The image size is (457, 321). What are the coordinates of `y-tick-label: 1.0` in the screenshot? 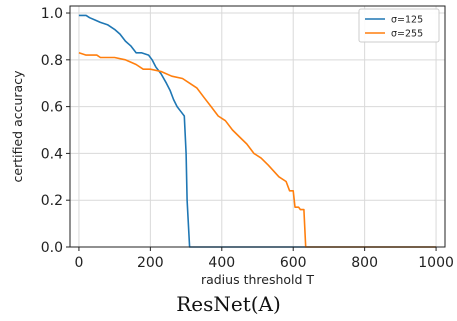 It's located at (52, 14).